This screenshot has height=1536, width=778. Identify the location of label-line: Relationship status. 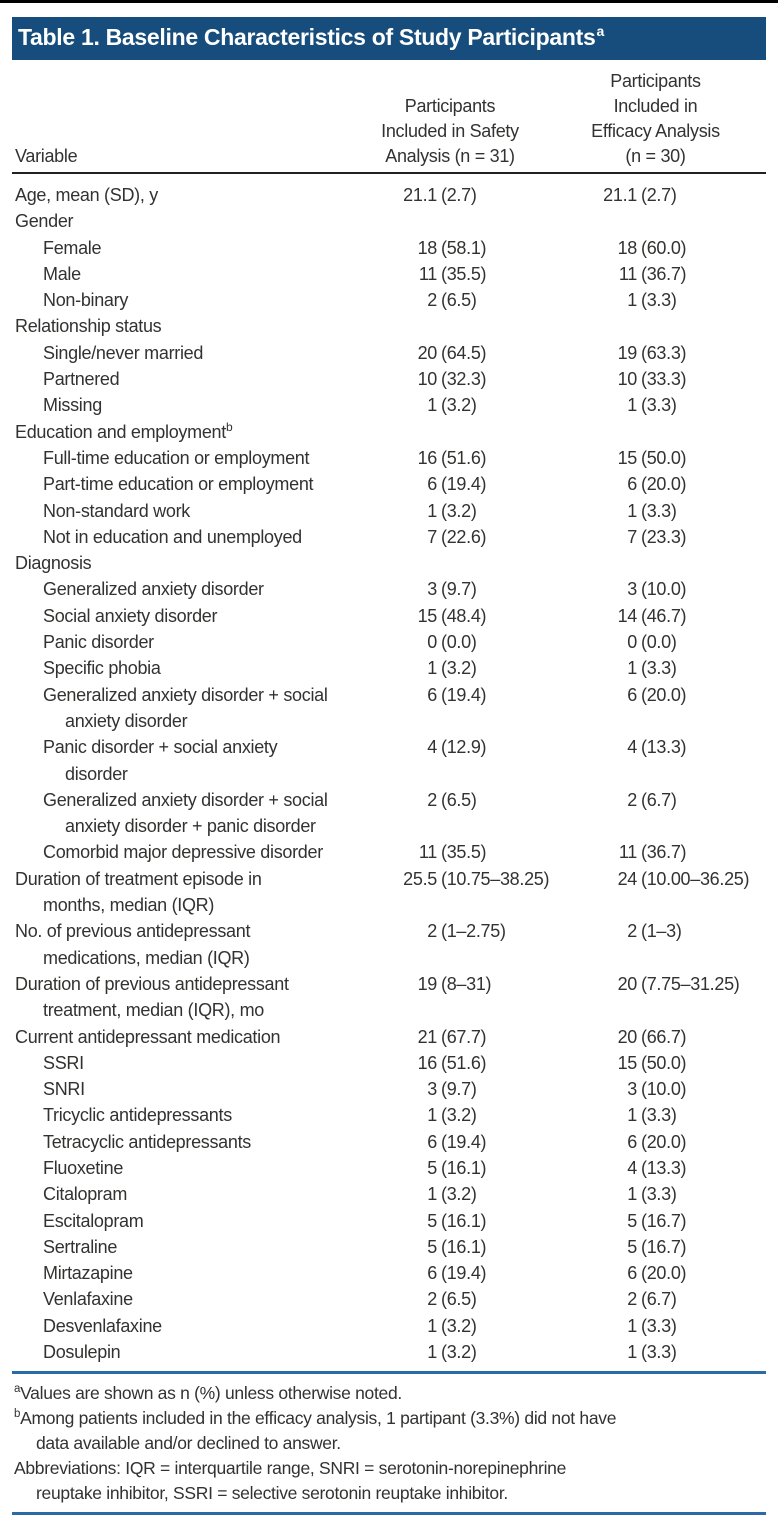
(88, 326).